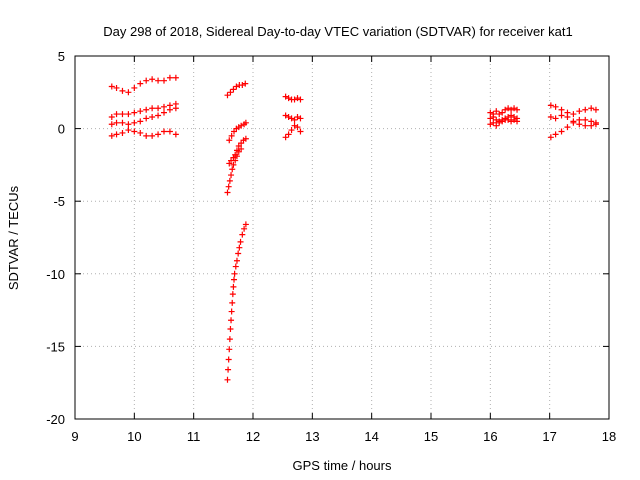 The image size is (640, 480). I want to click on y-tick-label: -10, so click(55, 274).